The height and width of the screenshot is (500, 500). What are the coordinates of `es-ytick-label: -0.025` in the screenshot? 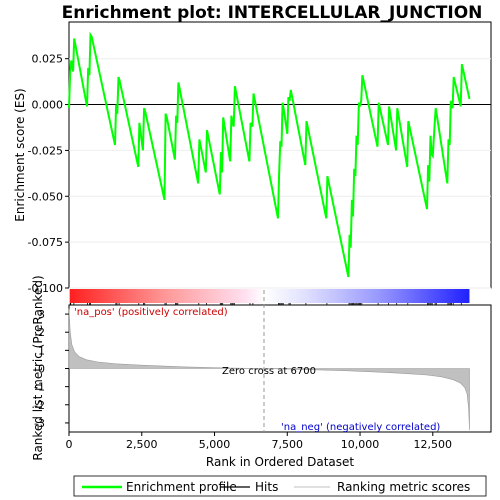 It's located at (45, 150).